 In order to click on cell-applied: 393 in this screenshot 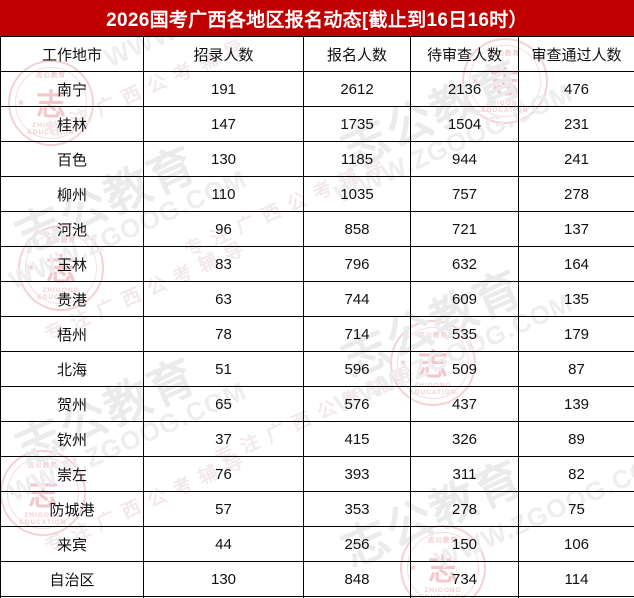, I will do `click(357, 474)`.